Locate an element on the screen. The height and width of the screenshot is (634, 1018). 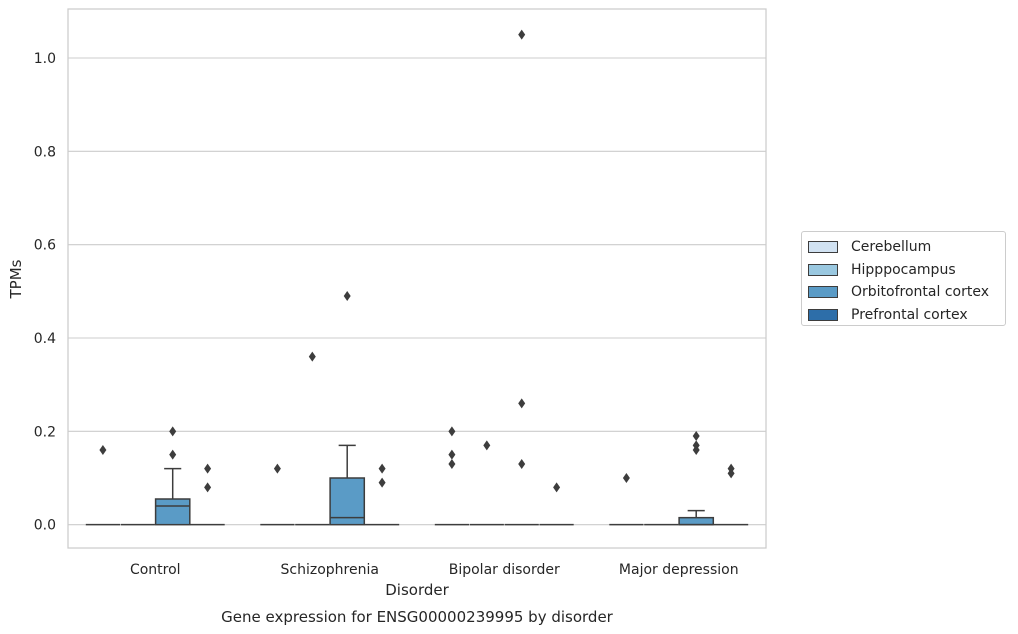
box-hipppocampus-bipolar-disorder is located at coordinates (486, 483).